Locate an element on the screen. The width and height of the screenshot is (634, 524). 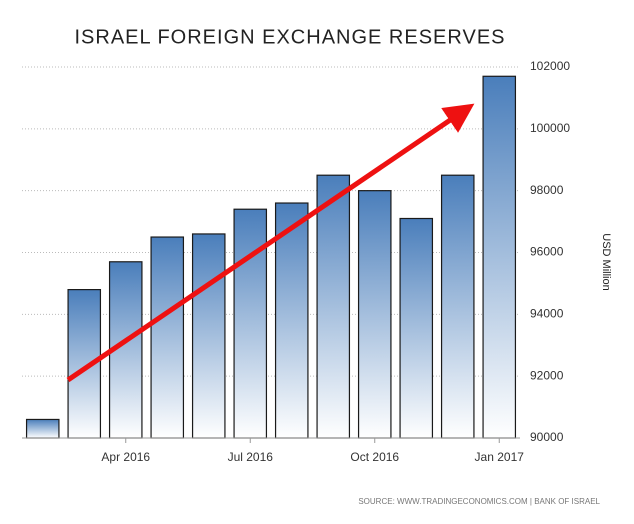
y-tick-label: 98000 is located at coordinates (547, 190).